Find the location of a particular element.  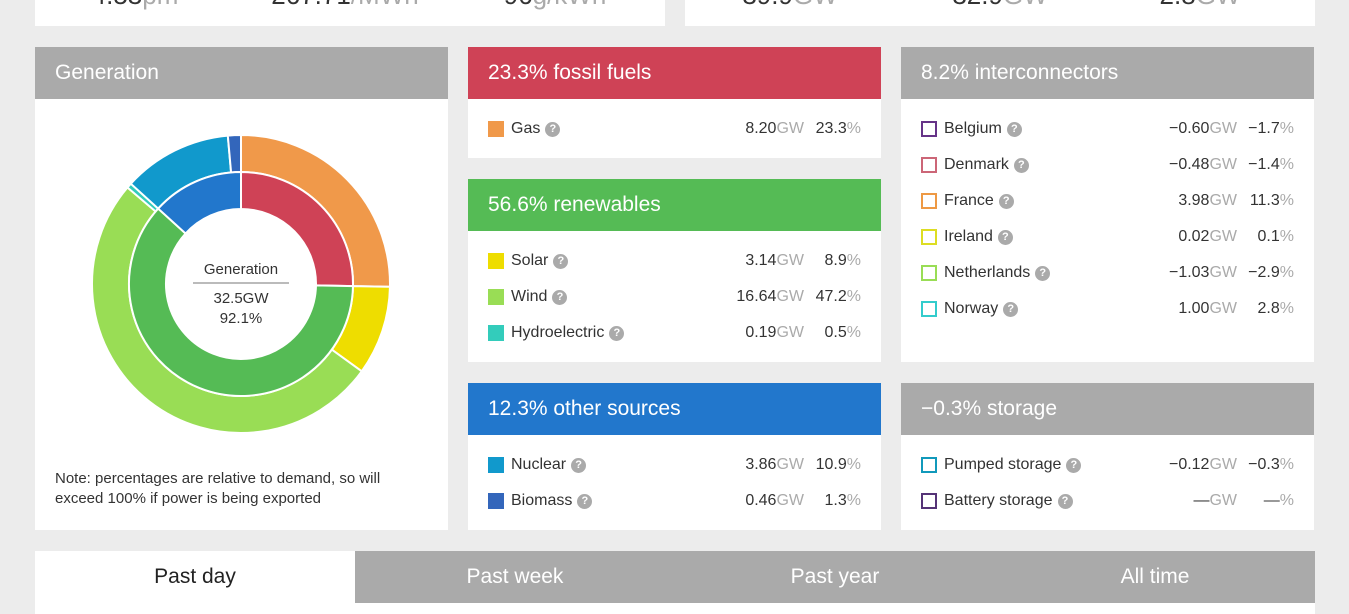

label: Wind is located at coordinates (529, 296).